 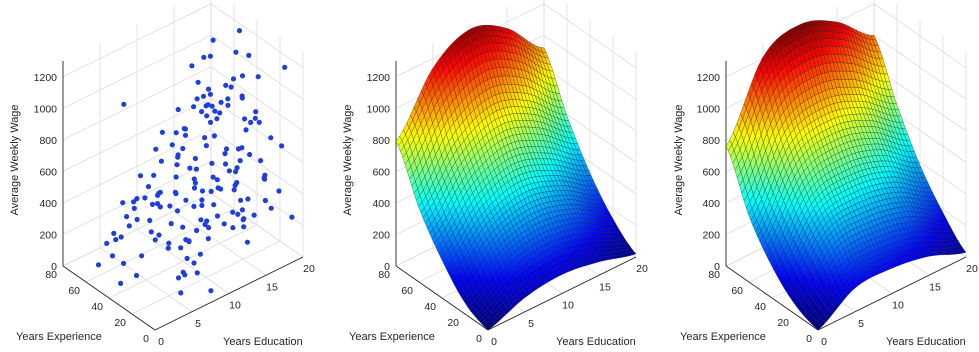 I want to click on y-axis-label: Years Experience, so click(x=59, y=337).